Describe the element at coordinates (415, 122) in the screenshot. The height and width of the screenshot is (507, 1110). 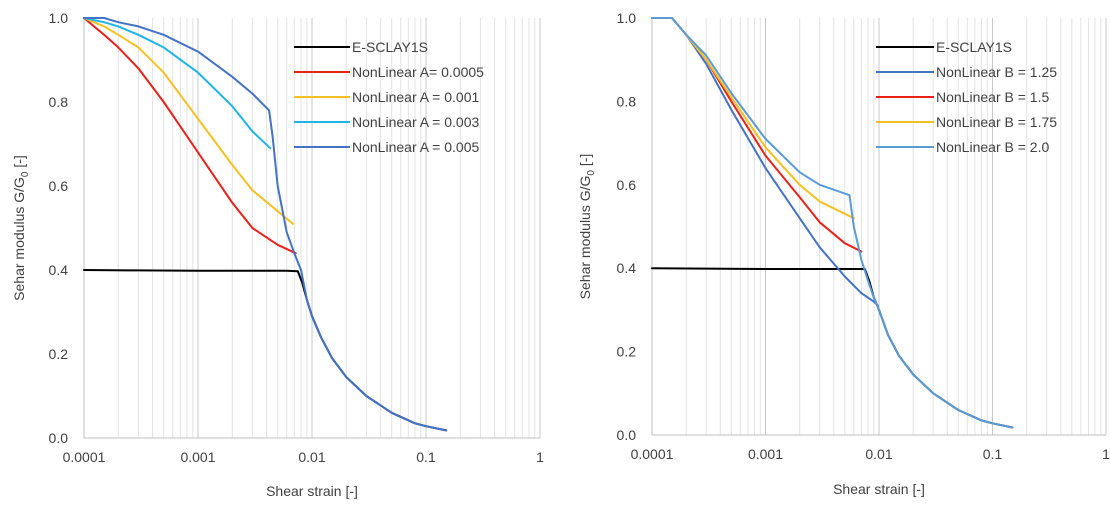
I see `legend-label: NonLinear A = 0.003` at that location.